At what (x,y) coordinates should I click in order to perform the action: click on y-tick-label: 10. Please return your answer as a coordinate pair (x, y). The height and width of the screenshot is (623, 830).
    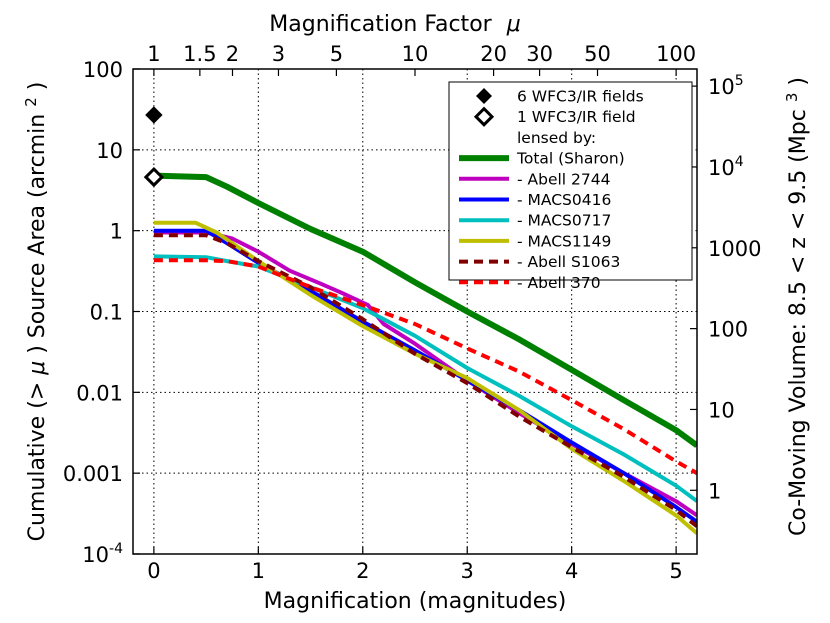
    Looking at the image, I should click on (109, 151).